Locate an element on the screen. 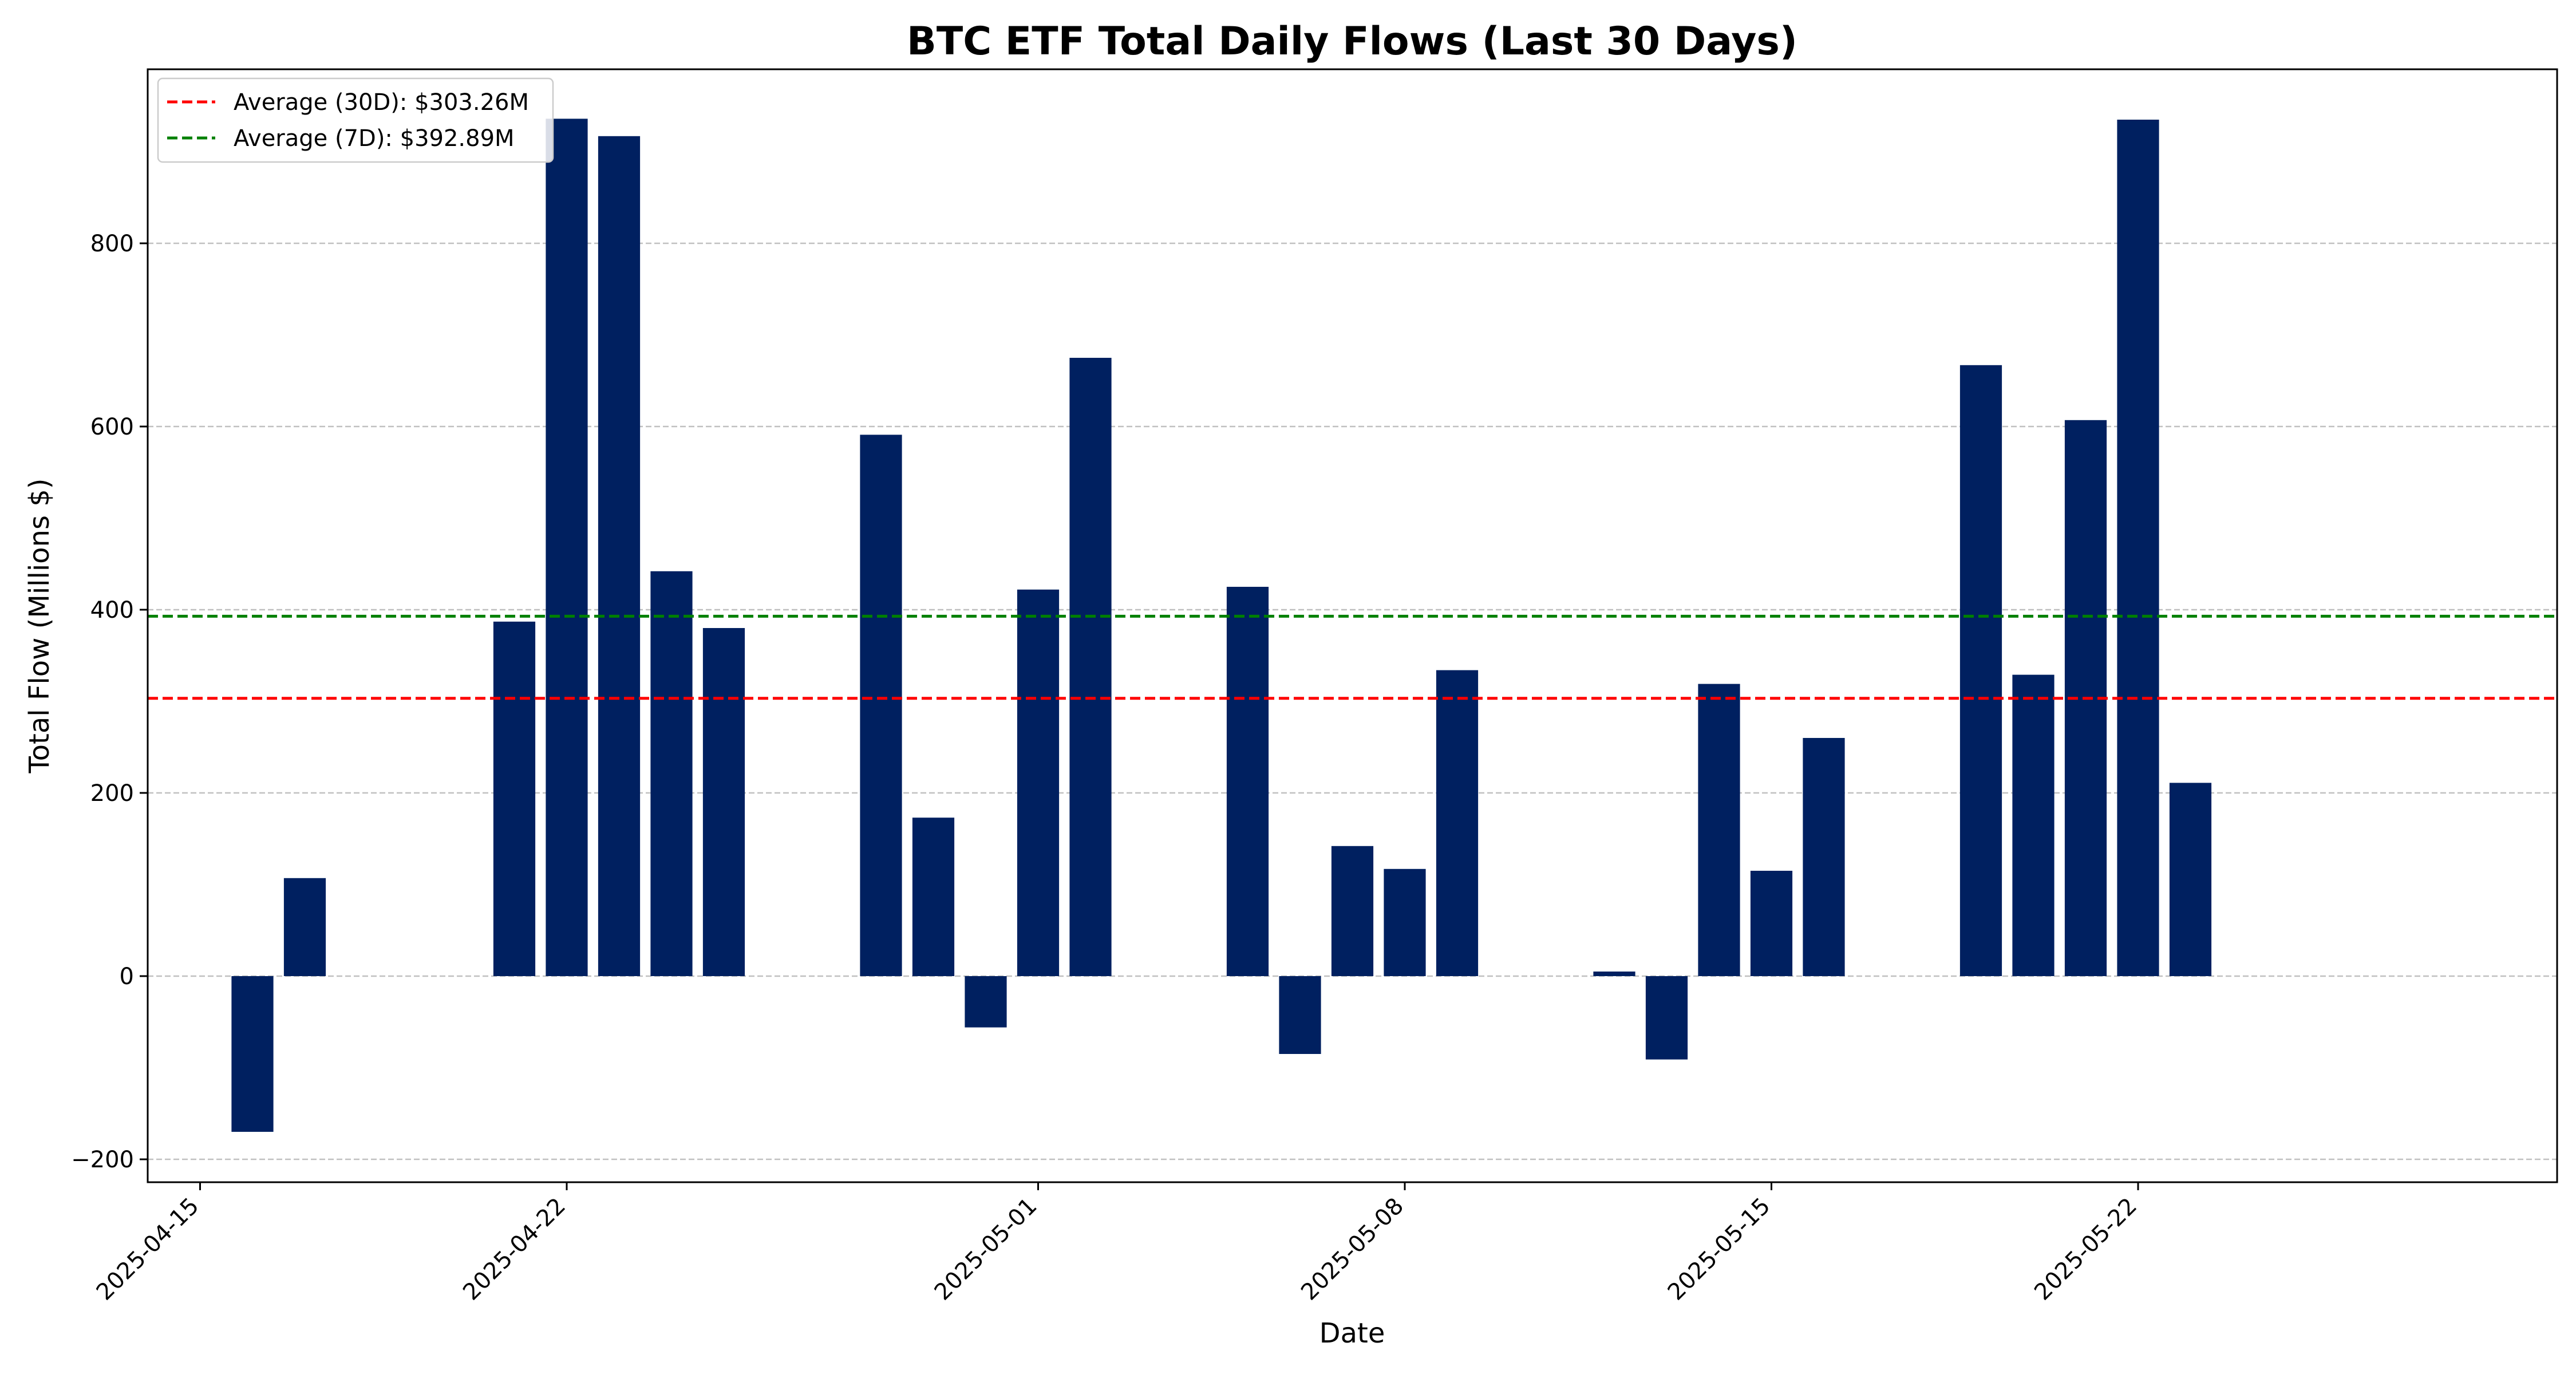  legend-box is located at coordinates (355, 120).